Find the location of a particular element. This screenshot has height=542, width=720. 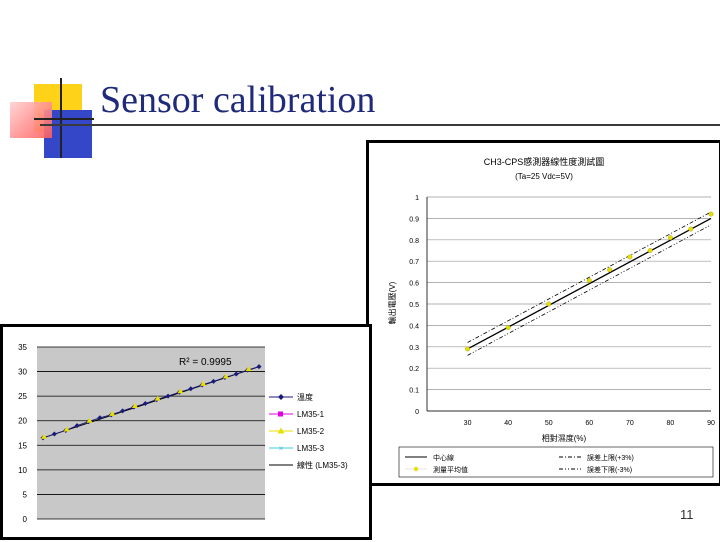

legend-label: 線性 (LM35-3) is located at coordinates (322, 465).